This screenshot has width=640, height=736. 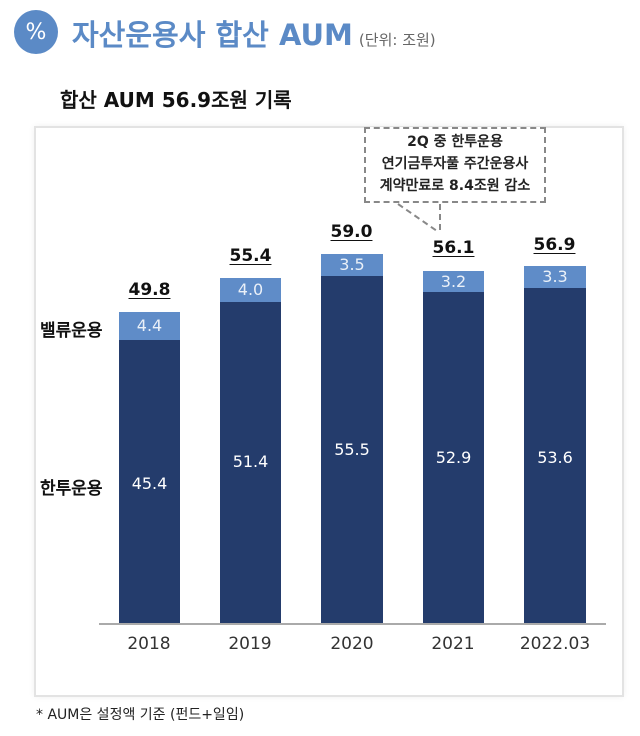 I want to click on title-text: 자산운용사 합산 AUM, so click(x=212, y=35).